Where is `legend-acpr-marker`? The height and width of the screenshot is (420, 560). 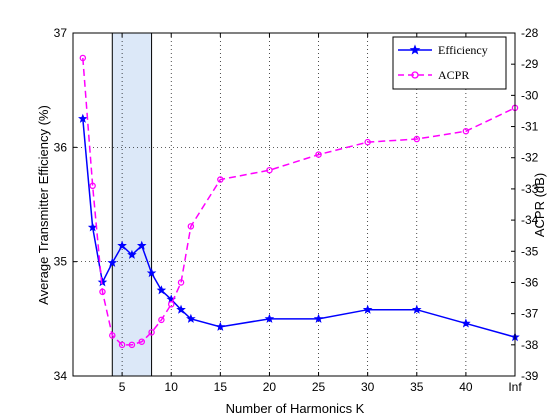 legend-acpr-marker is located at coordinates (415, 75).